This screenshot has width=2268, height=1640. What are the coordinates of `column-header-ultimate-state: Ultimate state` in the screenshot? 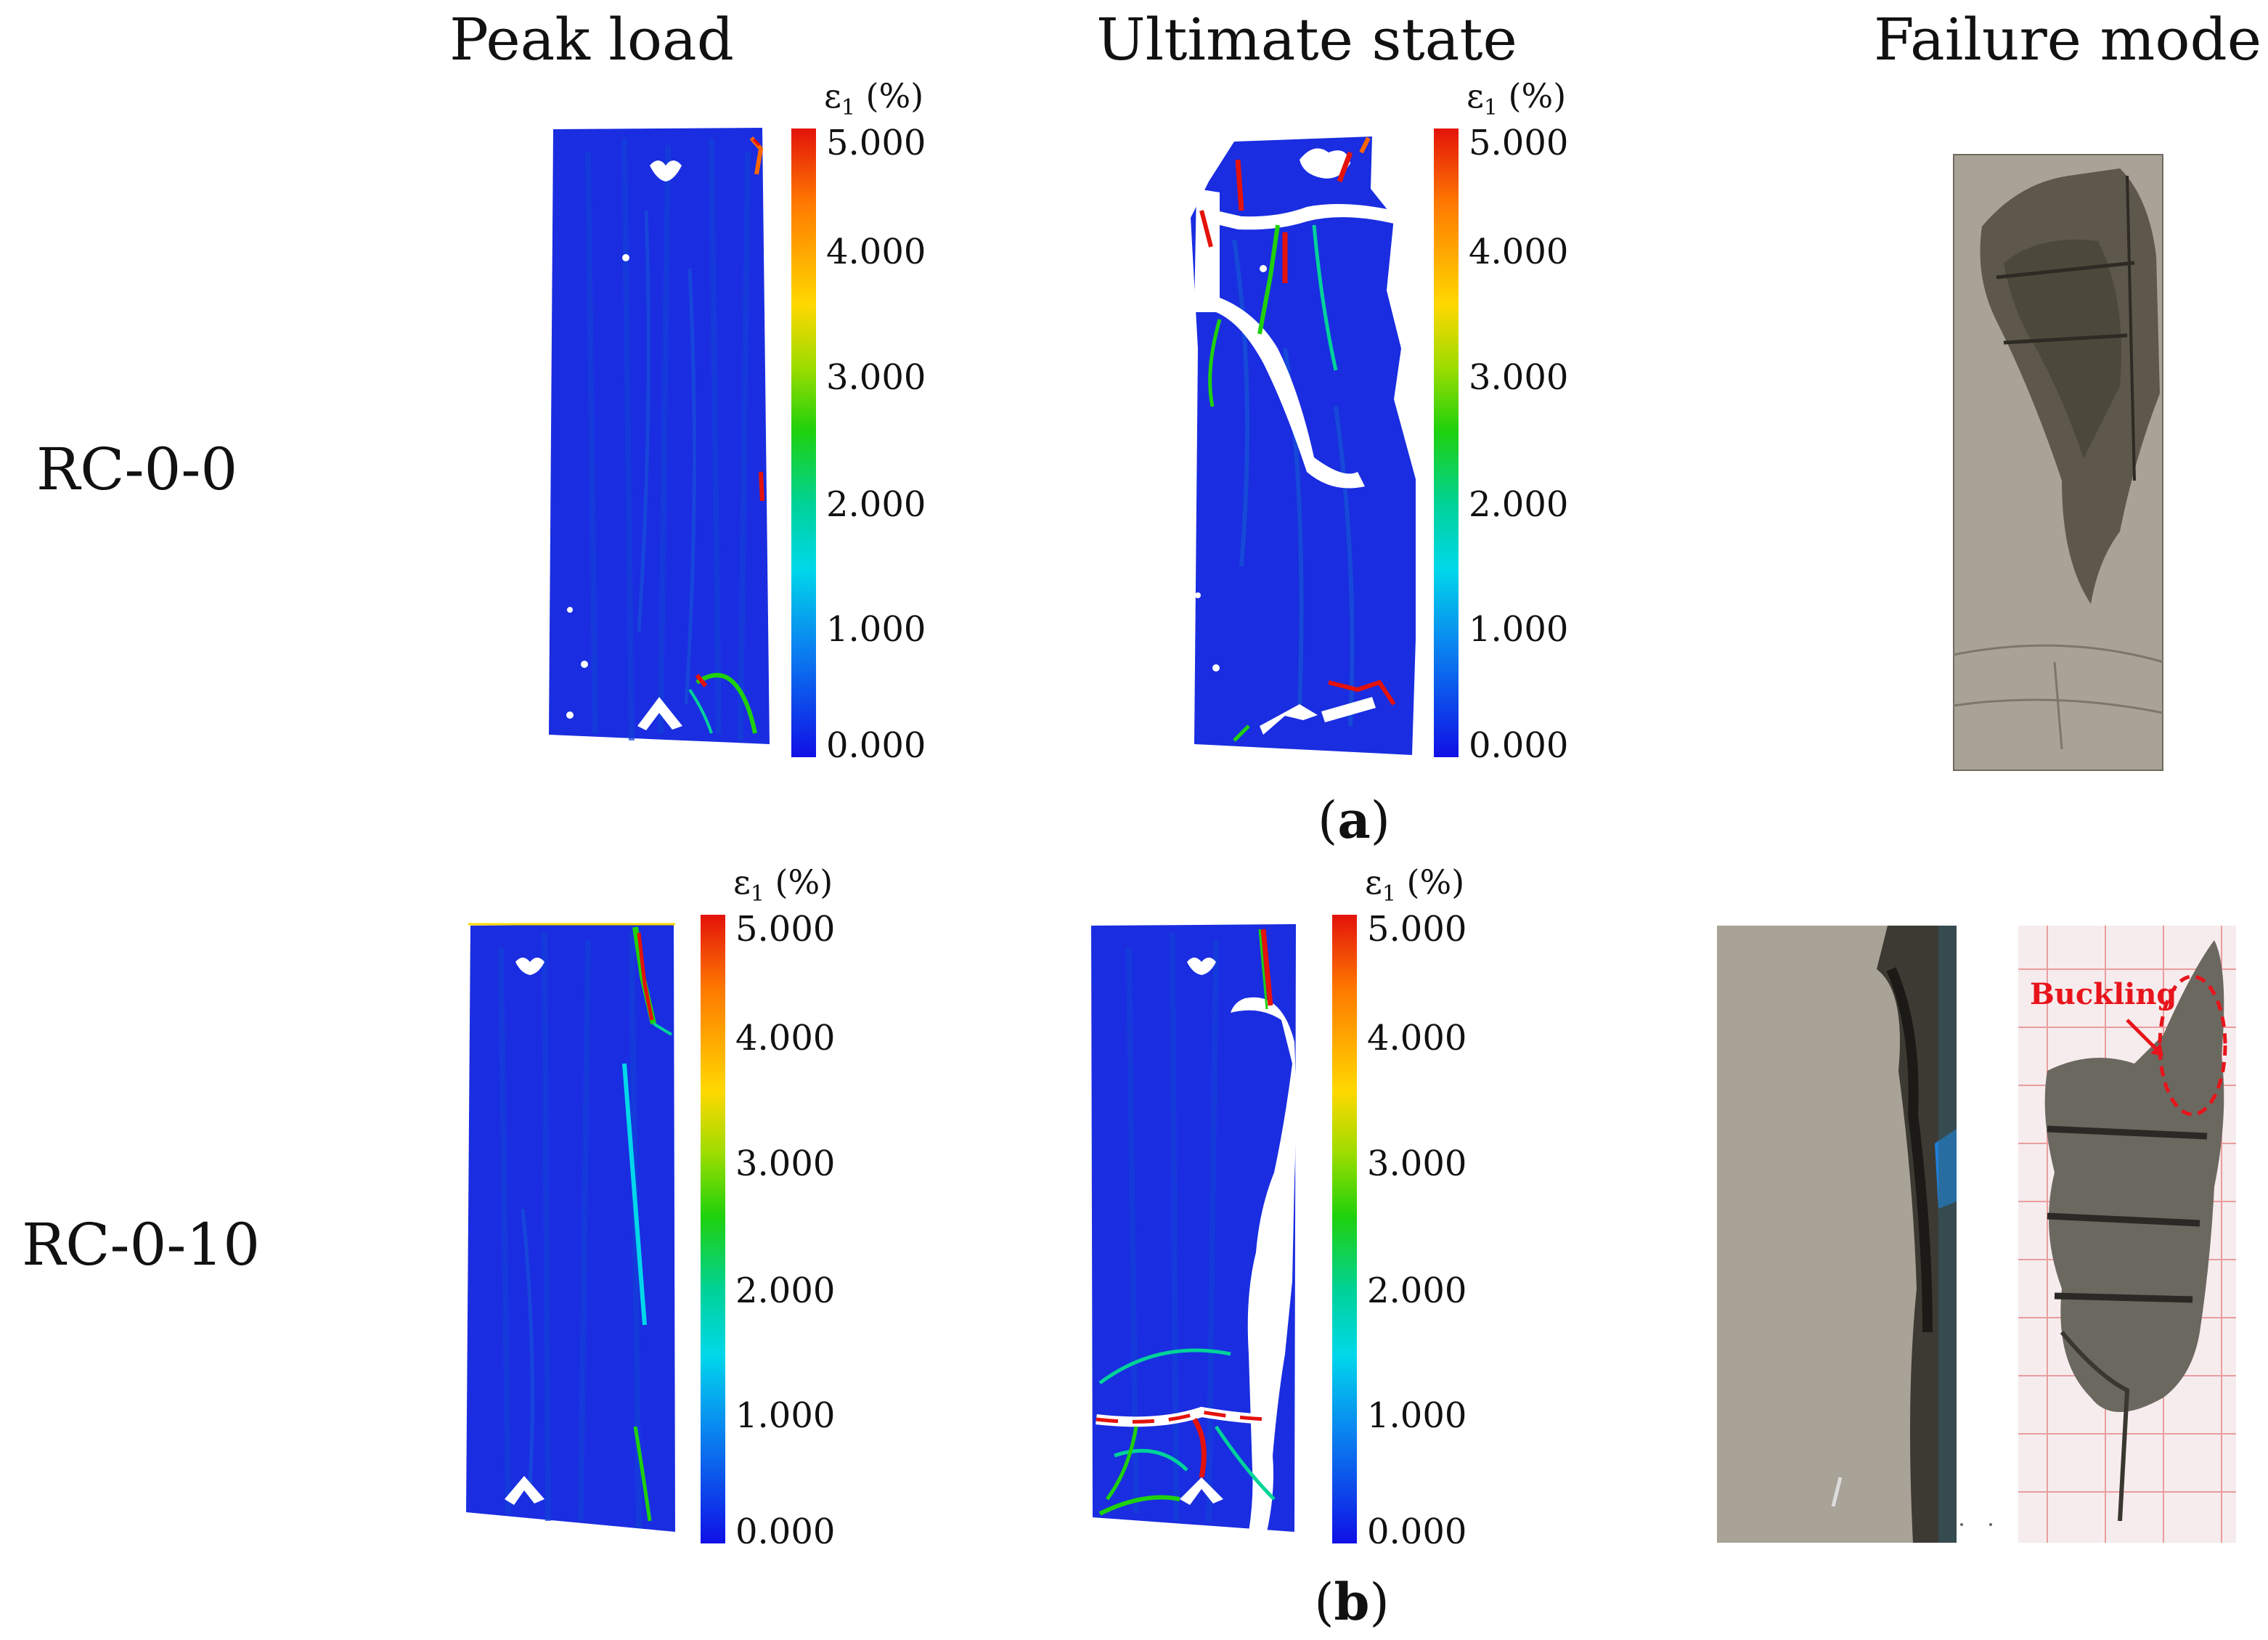 It's located at (1306, 39).